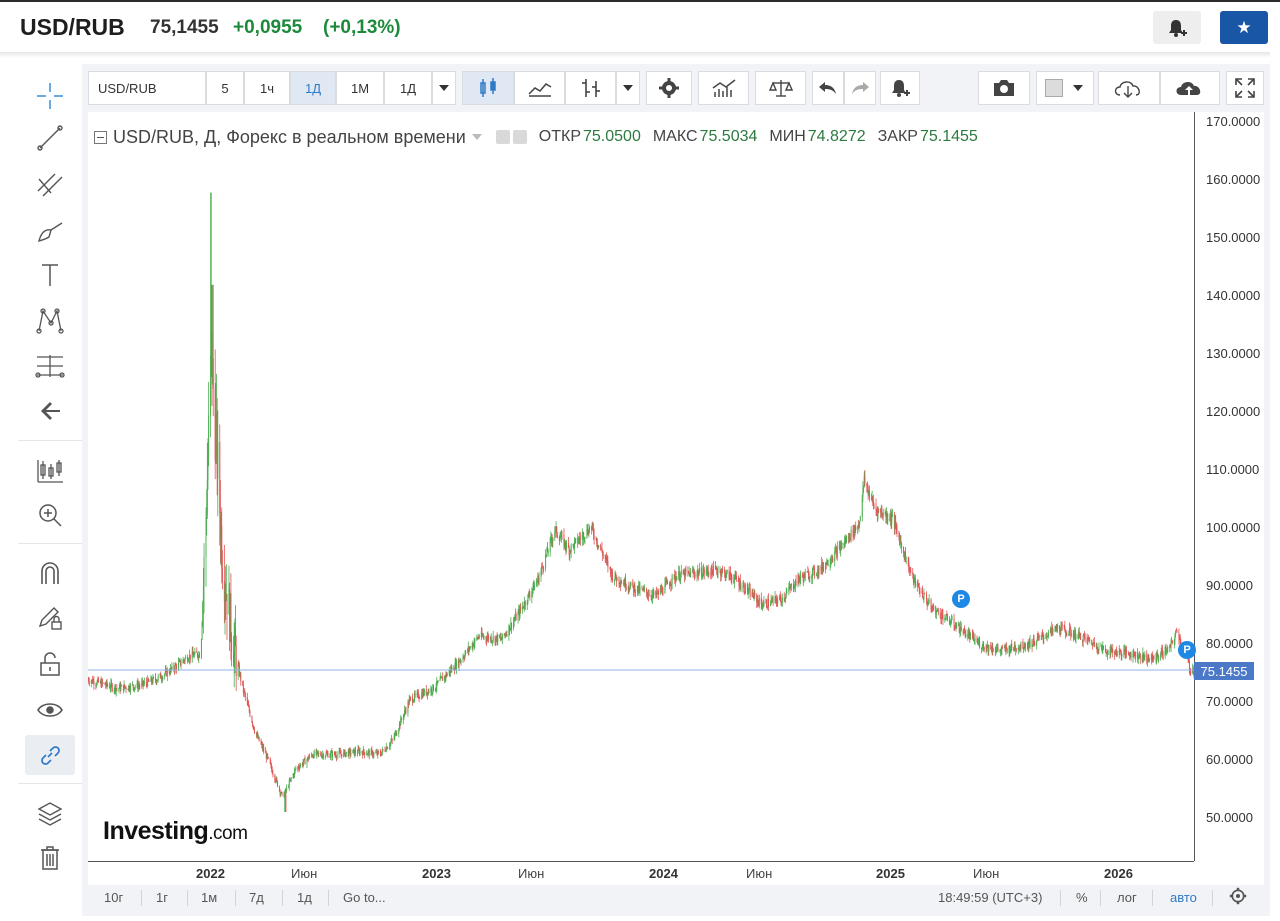 Image resolution: width=1280 pixels, height=921 pixels. I want to click on time-scale, so click(641, 873).